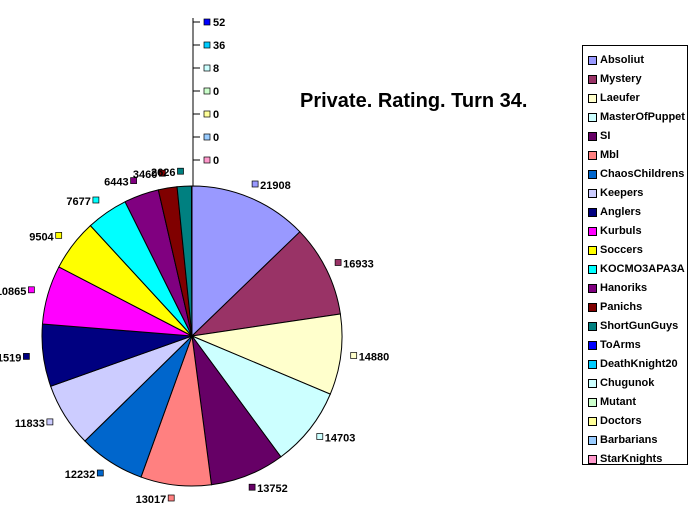 This screenshot has width=700, height=528. Describe the element at coordinates (17, 292) in the screenshot. I see `data-label-kurbuls: 10865` at that location.